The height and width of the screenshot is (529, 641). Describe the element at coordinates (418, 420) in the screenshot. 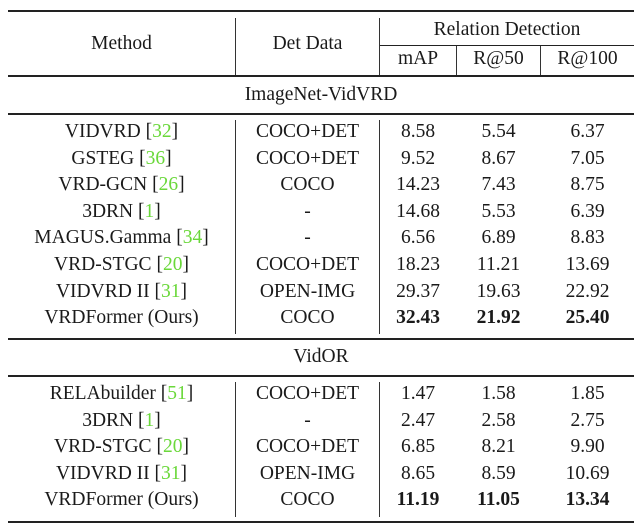

I see `map-cell: 2.47` at that location.